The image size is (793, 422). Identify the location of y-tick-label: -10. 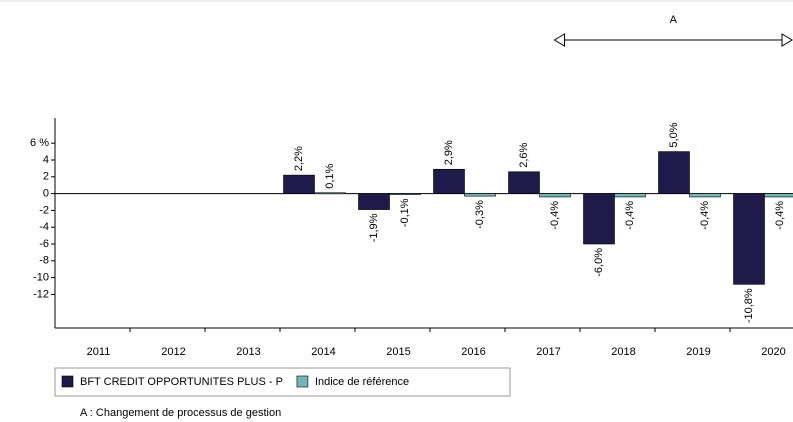
(41, 278).